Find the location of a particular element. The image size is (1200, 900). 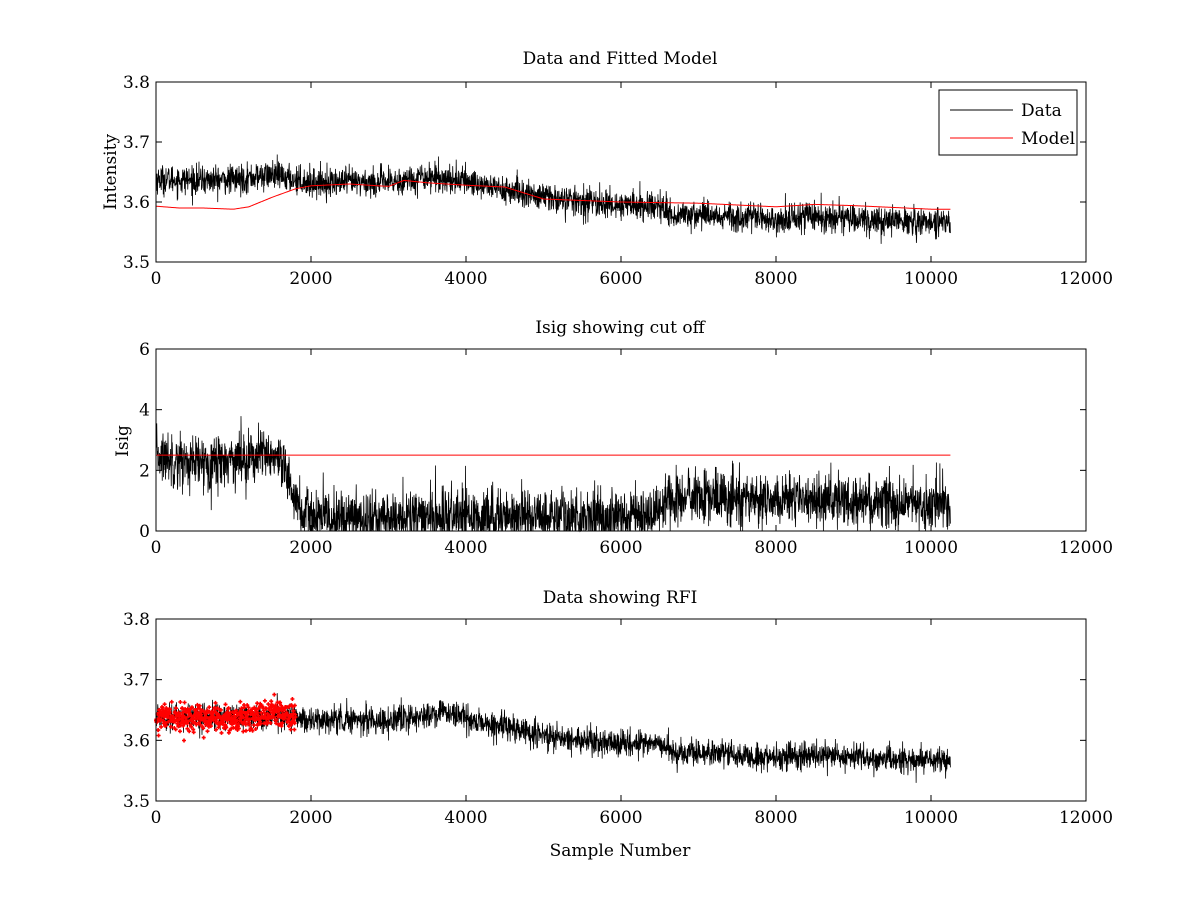

legend: Data Model is located at coordinates (1008, 122).